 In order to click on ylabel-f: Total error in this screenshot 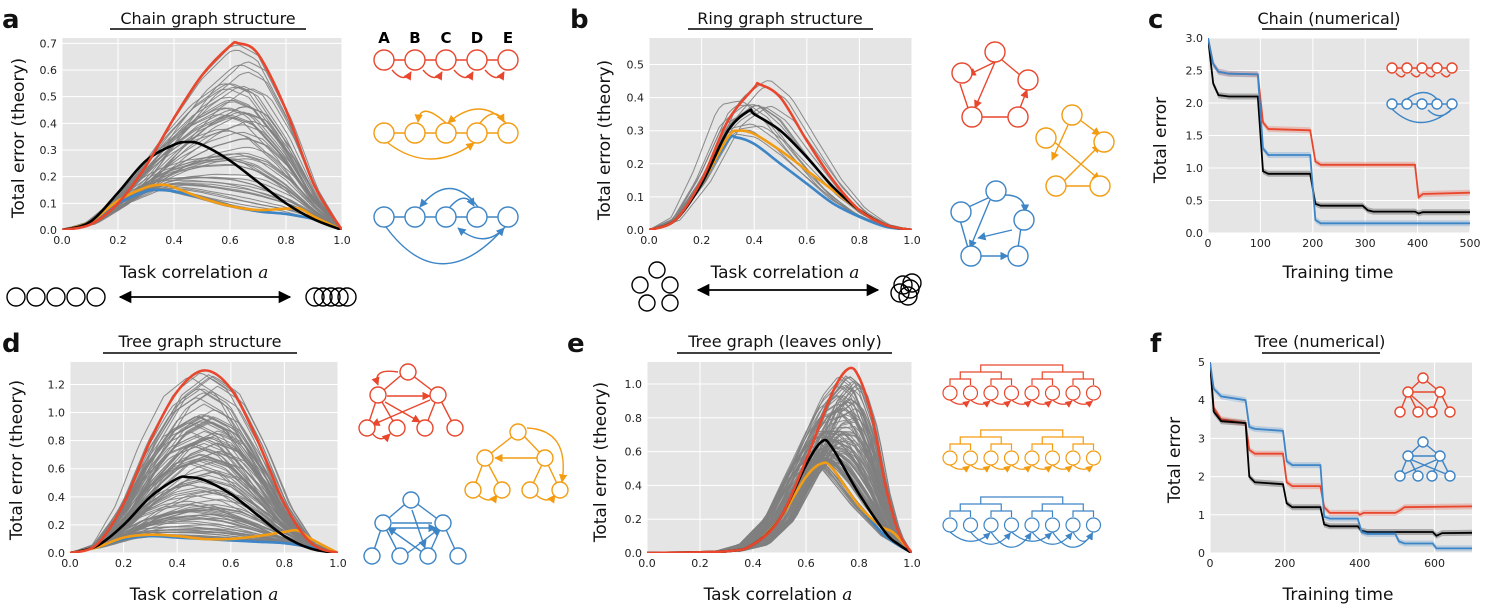, I will do `click(1175, 460)`.